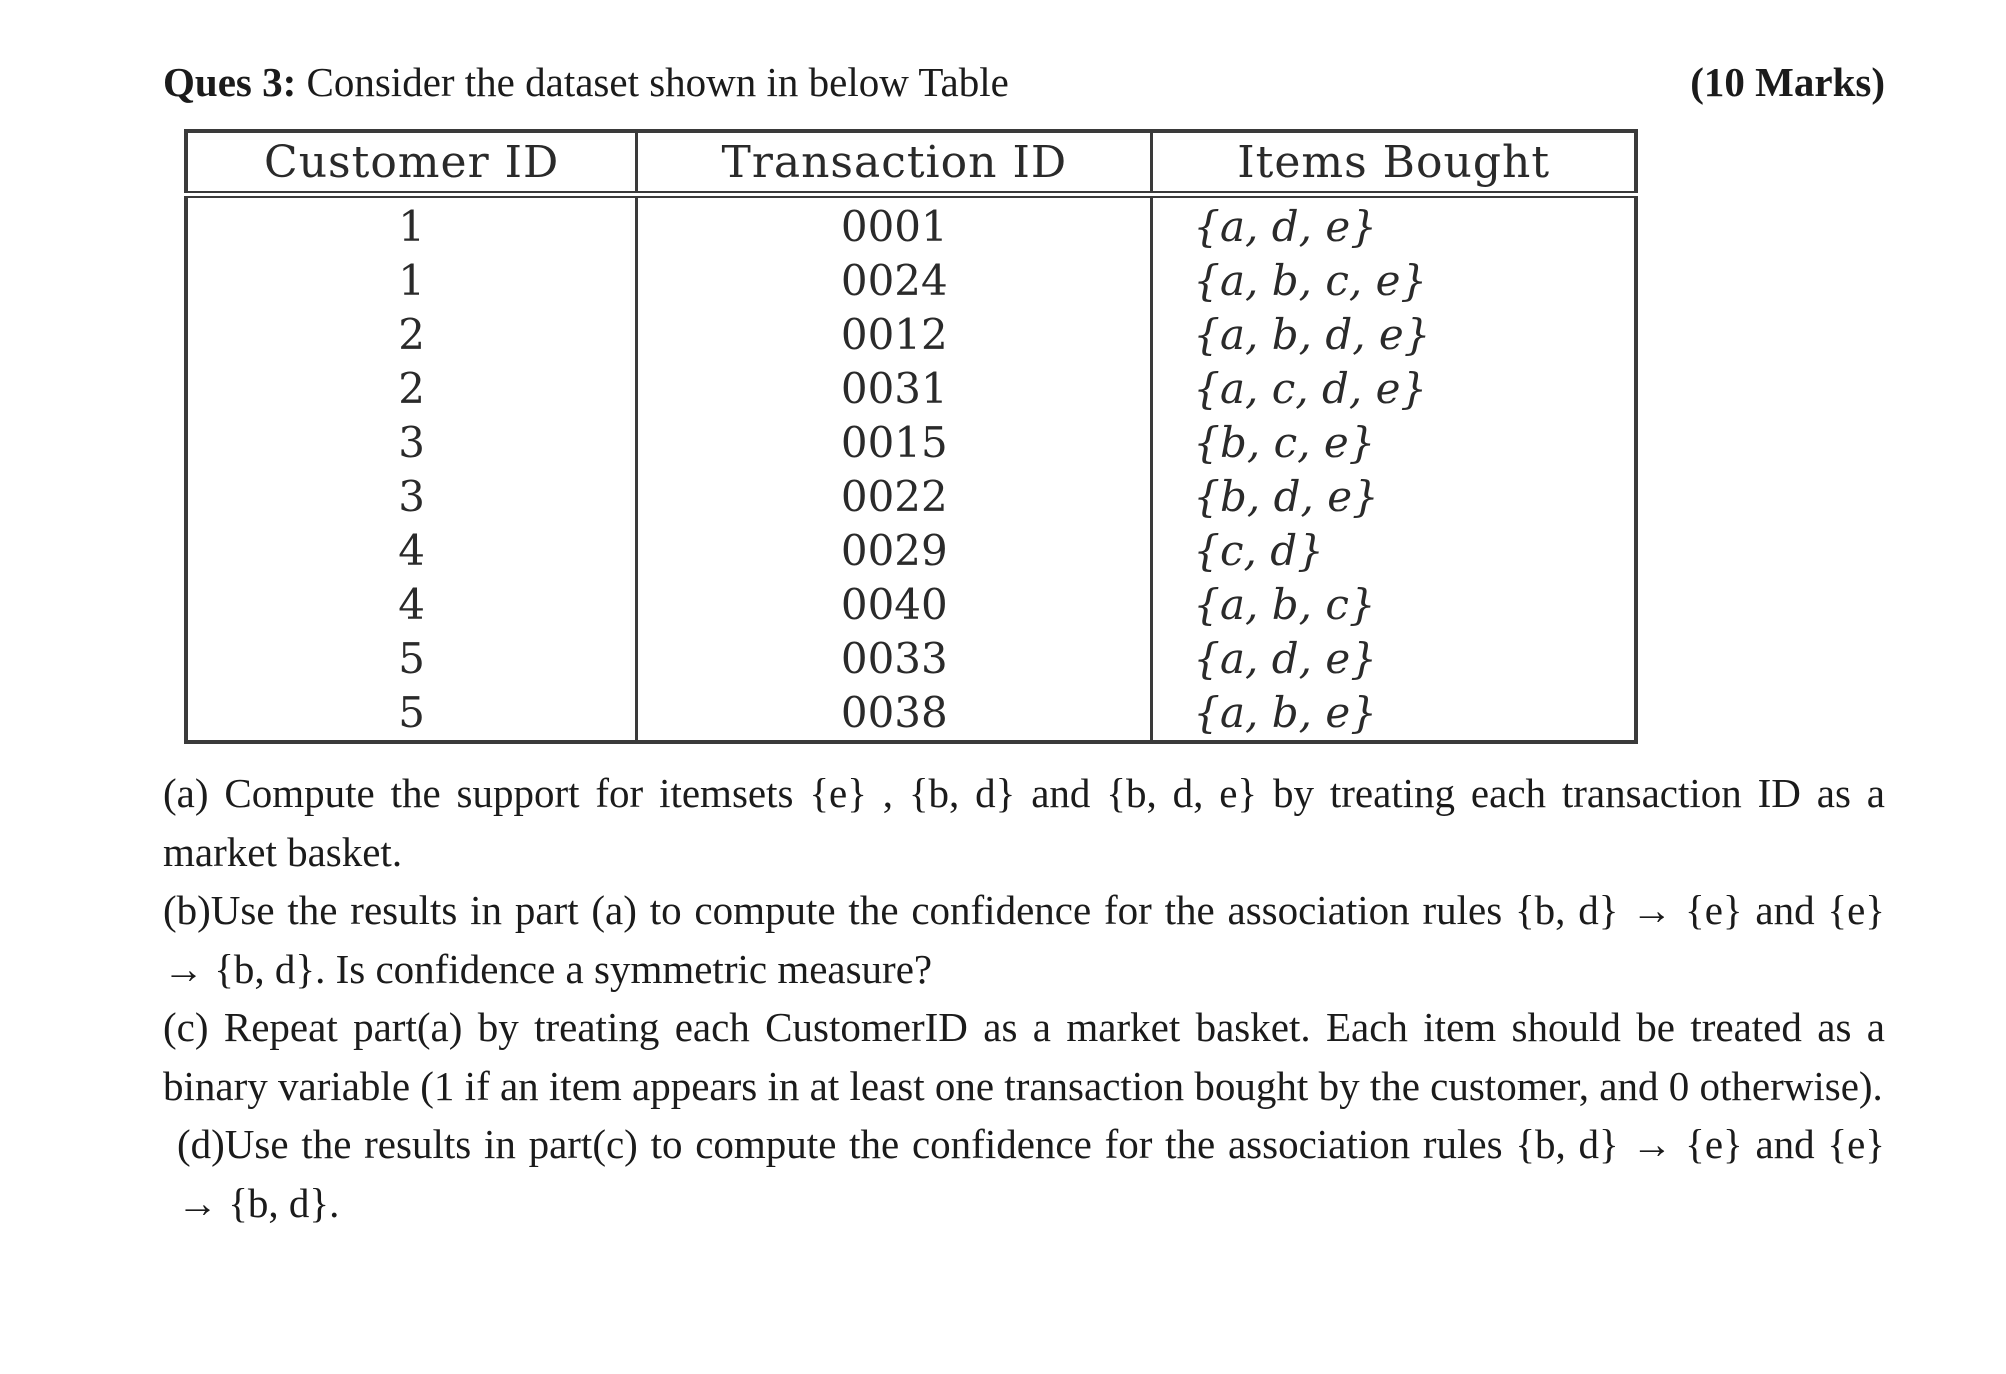  I want to click on items-bought-cell: {a, b, c, e}, so click(1310, 280).